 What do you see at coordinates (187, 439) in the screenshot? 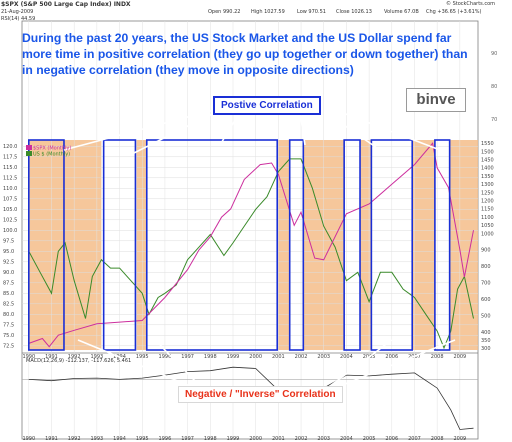
I see `x-tick-macd-1997: 1997` at bounding box center [187, 439].